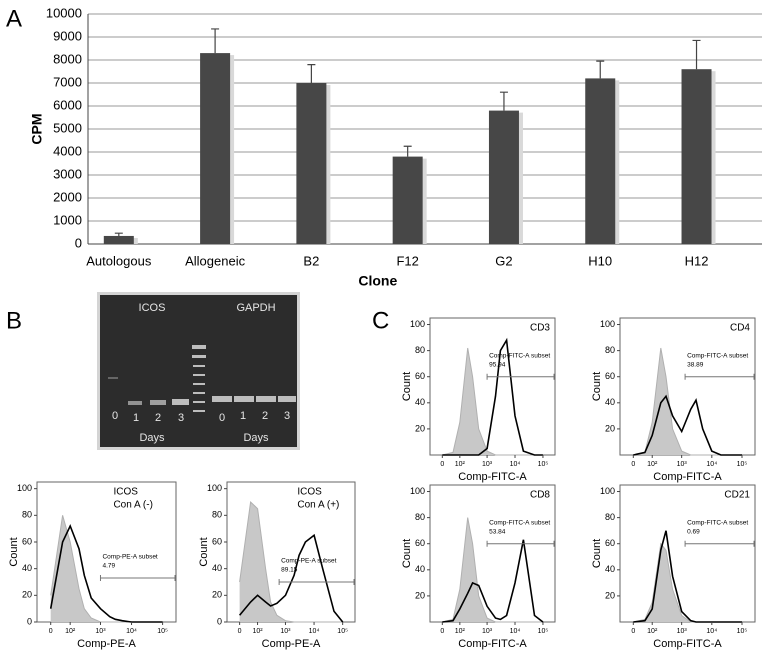 Image resolution: width=764 pixels, height=660 pixels. Describe the element at coordinates (115, 416) in the screenshot. I see `lane-label: 0` at that location.